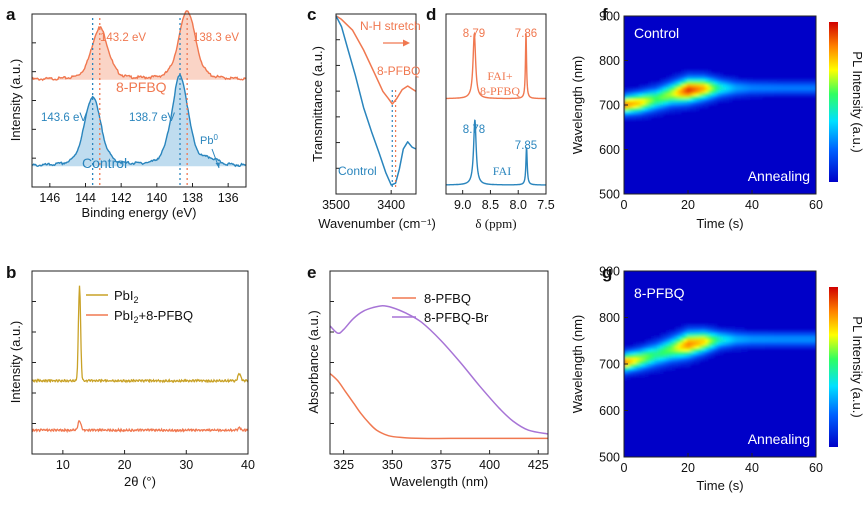 The height and width of the screenshot is (505, 868). I want to click on x-tick-label: 30, so click(186, 465).